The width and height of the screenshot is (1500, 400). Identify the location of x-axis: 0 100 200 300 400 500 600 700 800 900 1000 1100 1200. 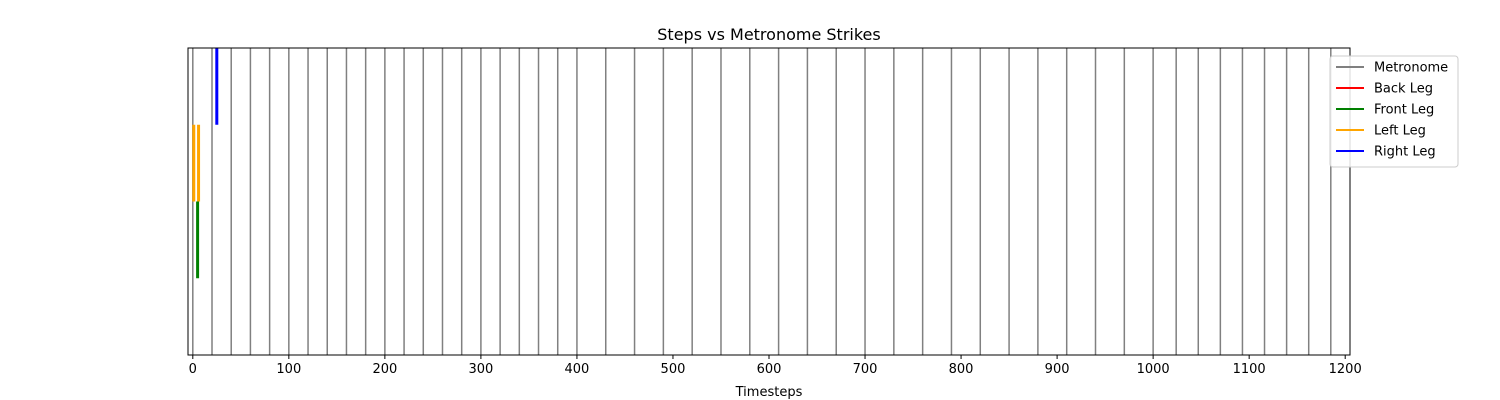
(775, 366).